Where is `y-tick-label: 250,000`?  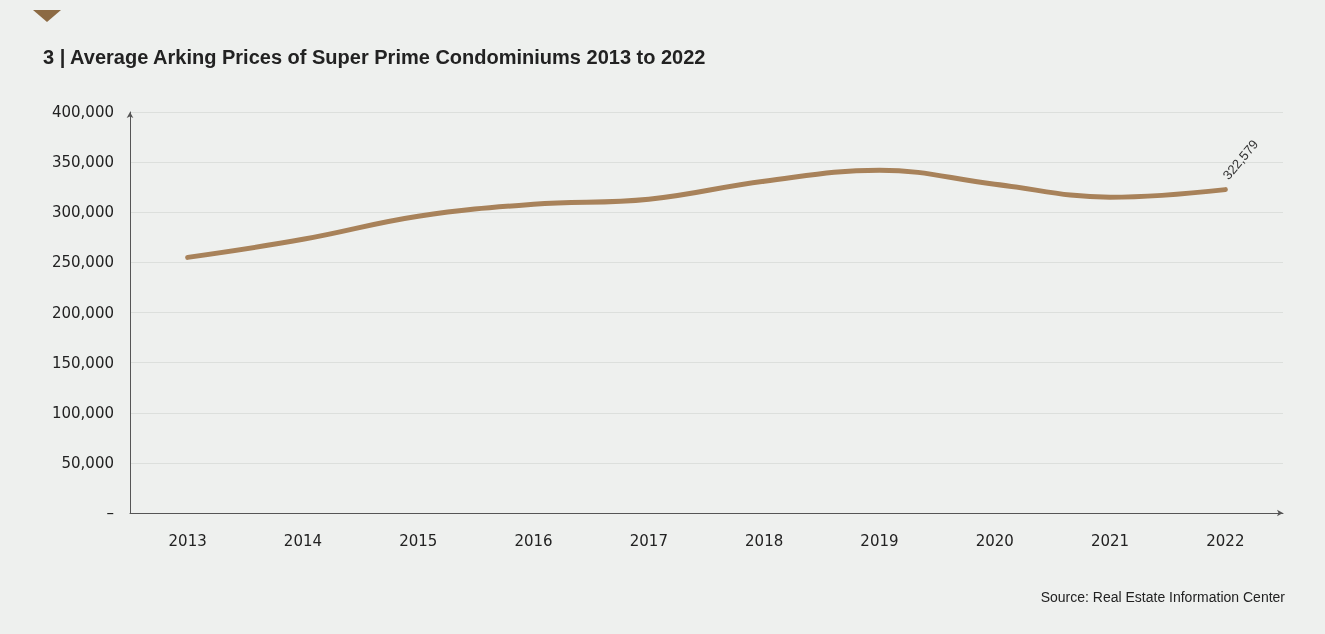 y-tick-label: 250,000 is located at coordinates (82, 262).